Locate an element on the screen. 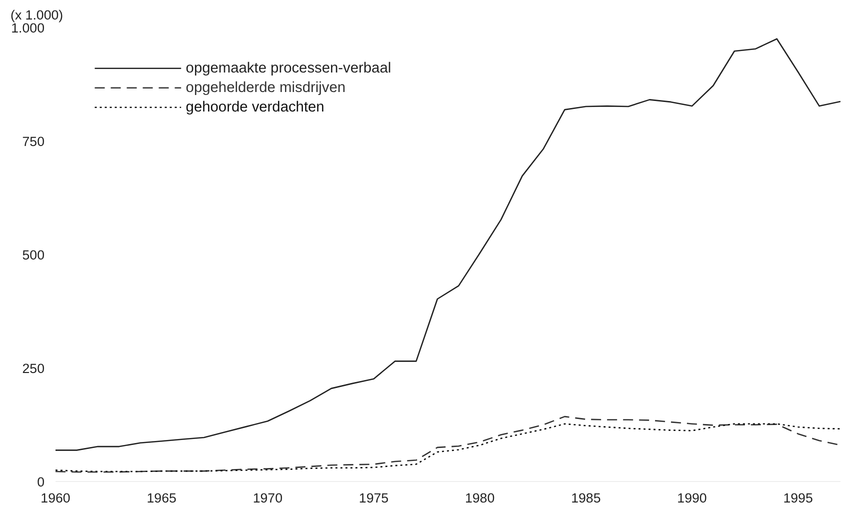 This screenshot has height=511, width=854. x-tick-label: 1965 is located at coordinates (161, 498).